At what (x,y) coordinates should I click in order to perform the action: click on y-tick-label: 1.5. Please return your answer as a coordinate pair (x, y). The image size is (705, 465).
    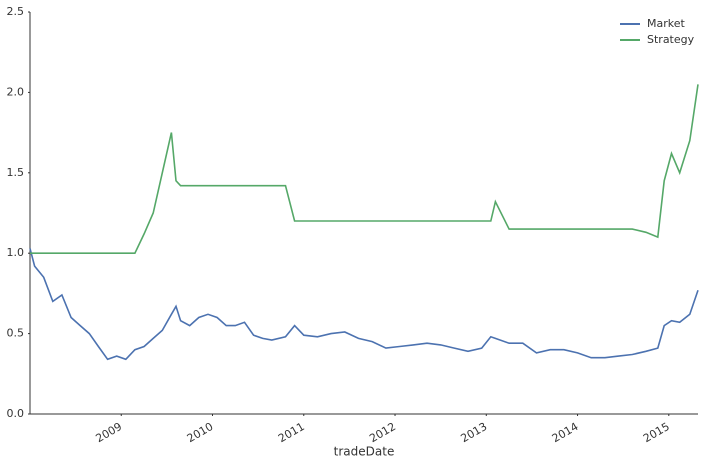
    Looking at the image, I should click on (16, 172).